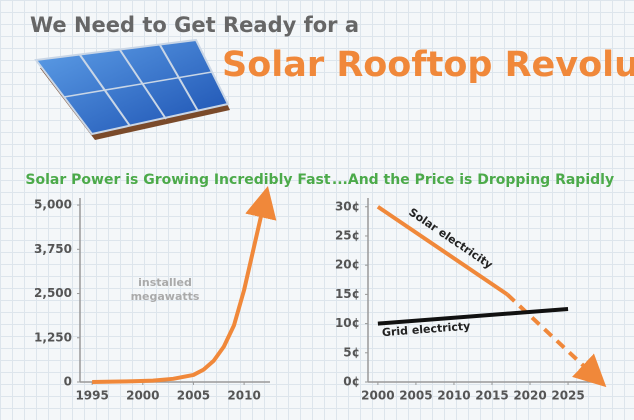  Describe the element at coordinates (177, 180) in the screenshot. I see `chart-title: Solar Power is Growing Incredibly Fast` at that location.